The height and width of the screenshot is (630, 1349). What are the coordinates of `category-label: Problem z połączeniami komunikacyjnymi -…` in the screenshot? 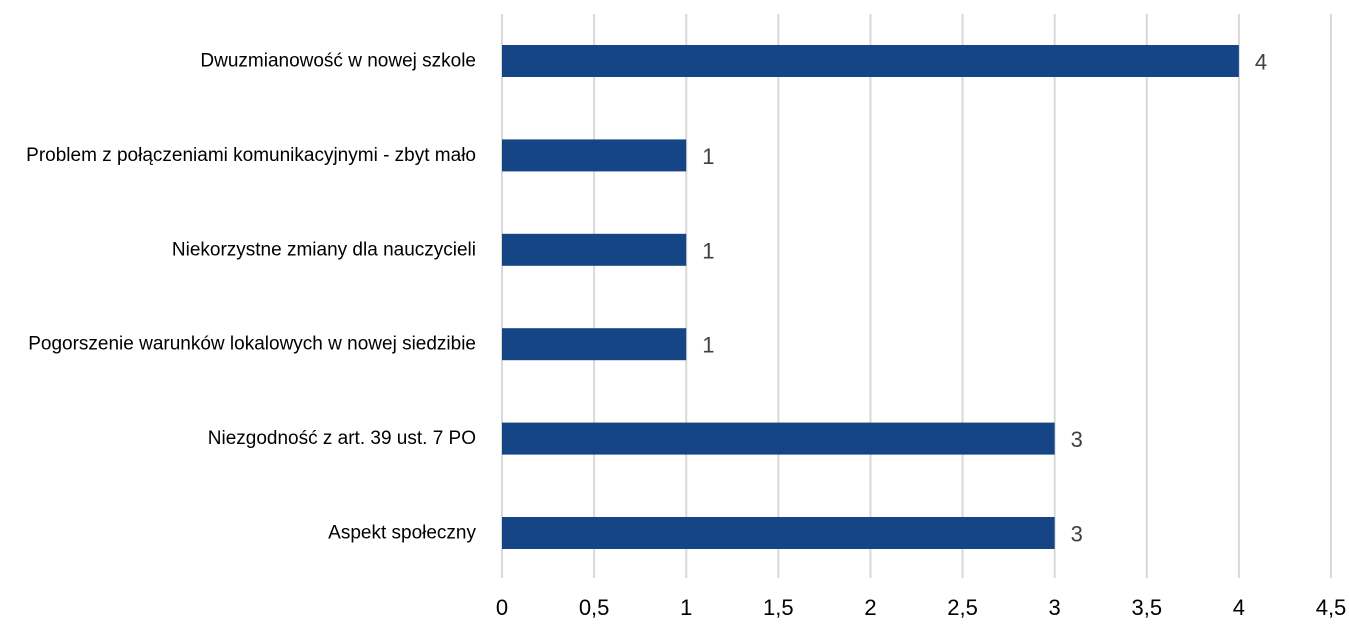 It's located at (251, 155).